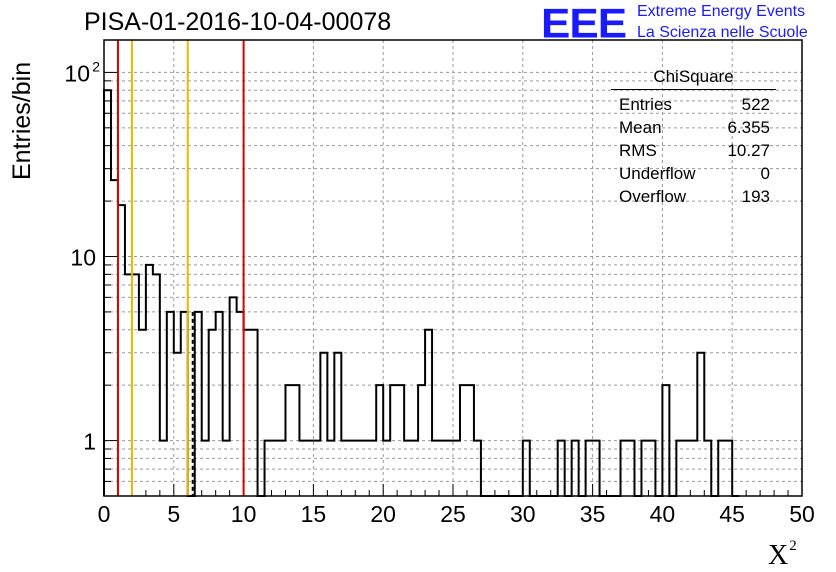  What do you see at coordinates (778, 555) in the screenshot?
I see `x-axis-label-base: X` at bounding box center [778, 555].